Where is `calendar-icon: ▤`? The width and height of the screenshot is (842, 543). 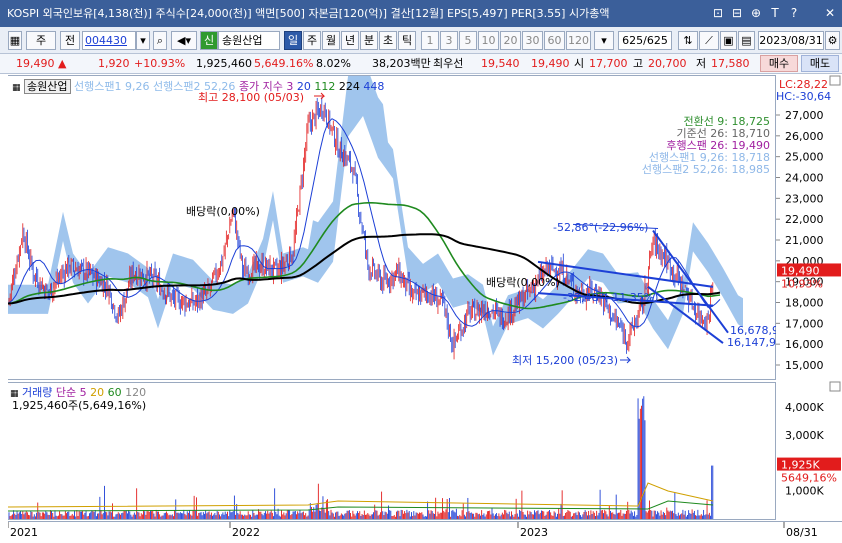 calendar-icon: ▤ is located at coordinates (746, 40).